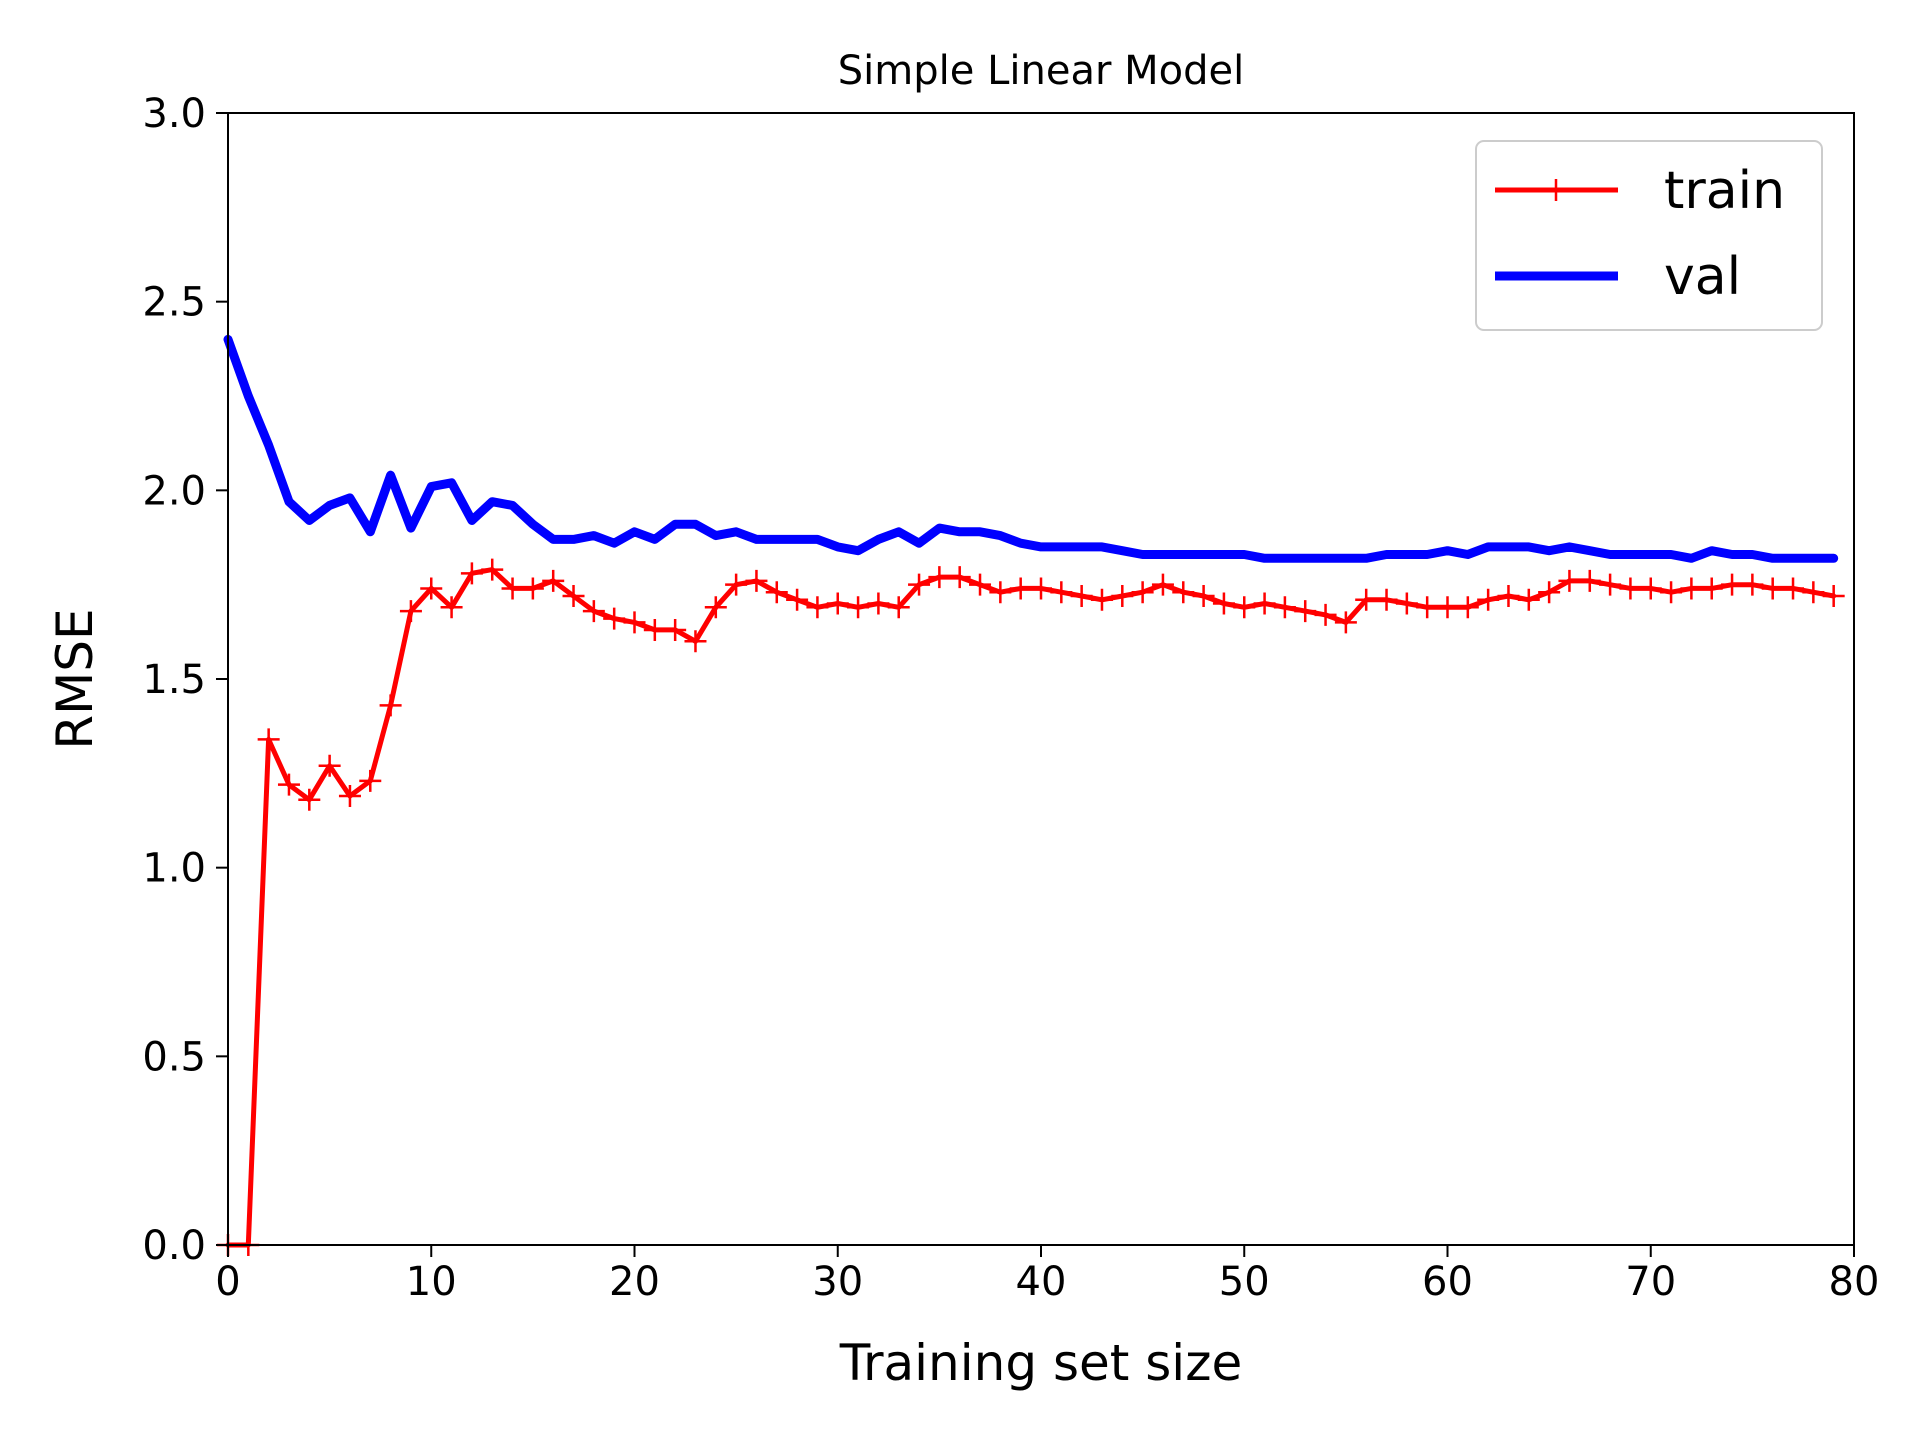  What do you see at coordinates (431, 1282) in the screenshot?
I see `x-tick-label: 10` at bounding box center [431, 1282].